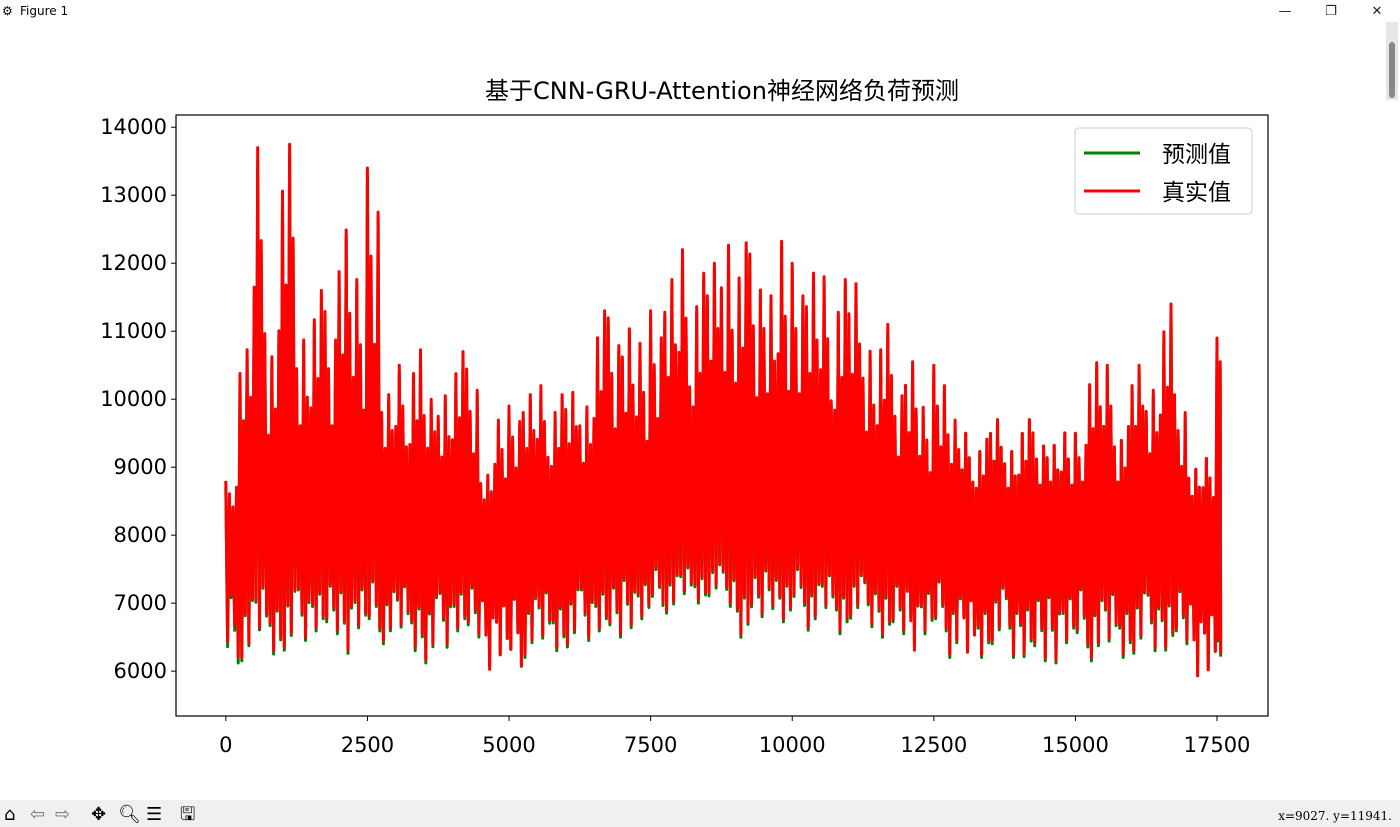 This screenshot has width=1400, height=827. What do you see at coordinates (63, 814) in the screenshot?
I see `forward-icon: ⇨` at bounding box center [63, 814].